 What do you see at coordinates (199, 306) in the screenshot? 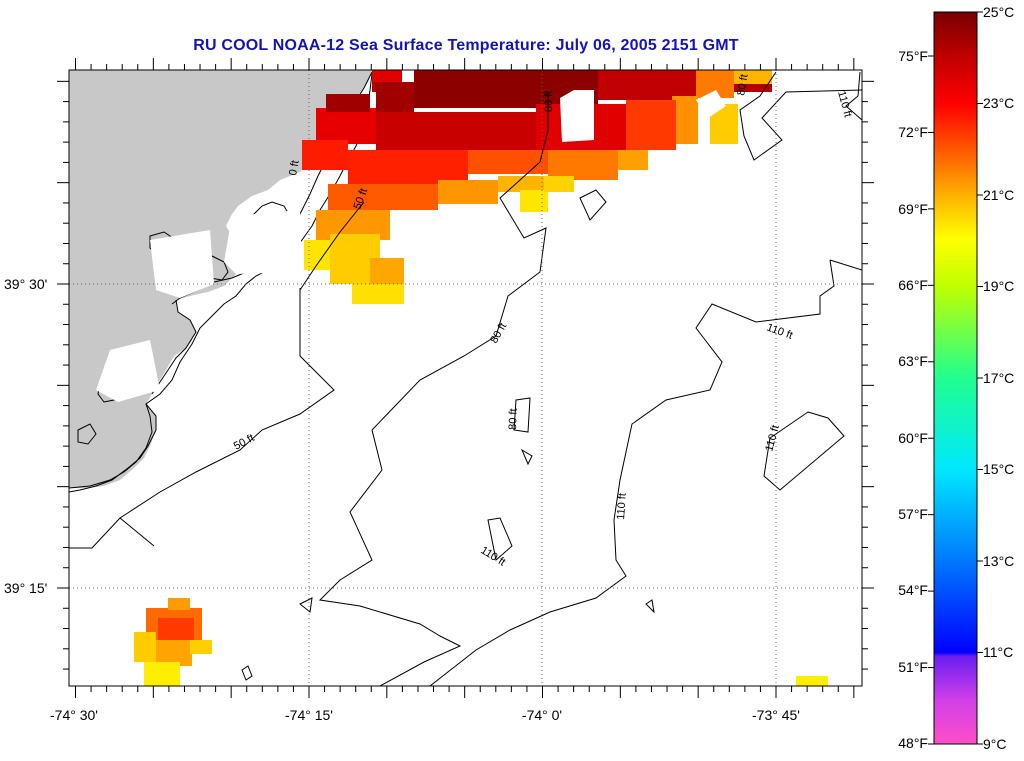
I see `cloud-gap` at bounding box center [199, 306].